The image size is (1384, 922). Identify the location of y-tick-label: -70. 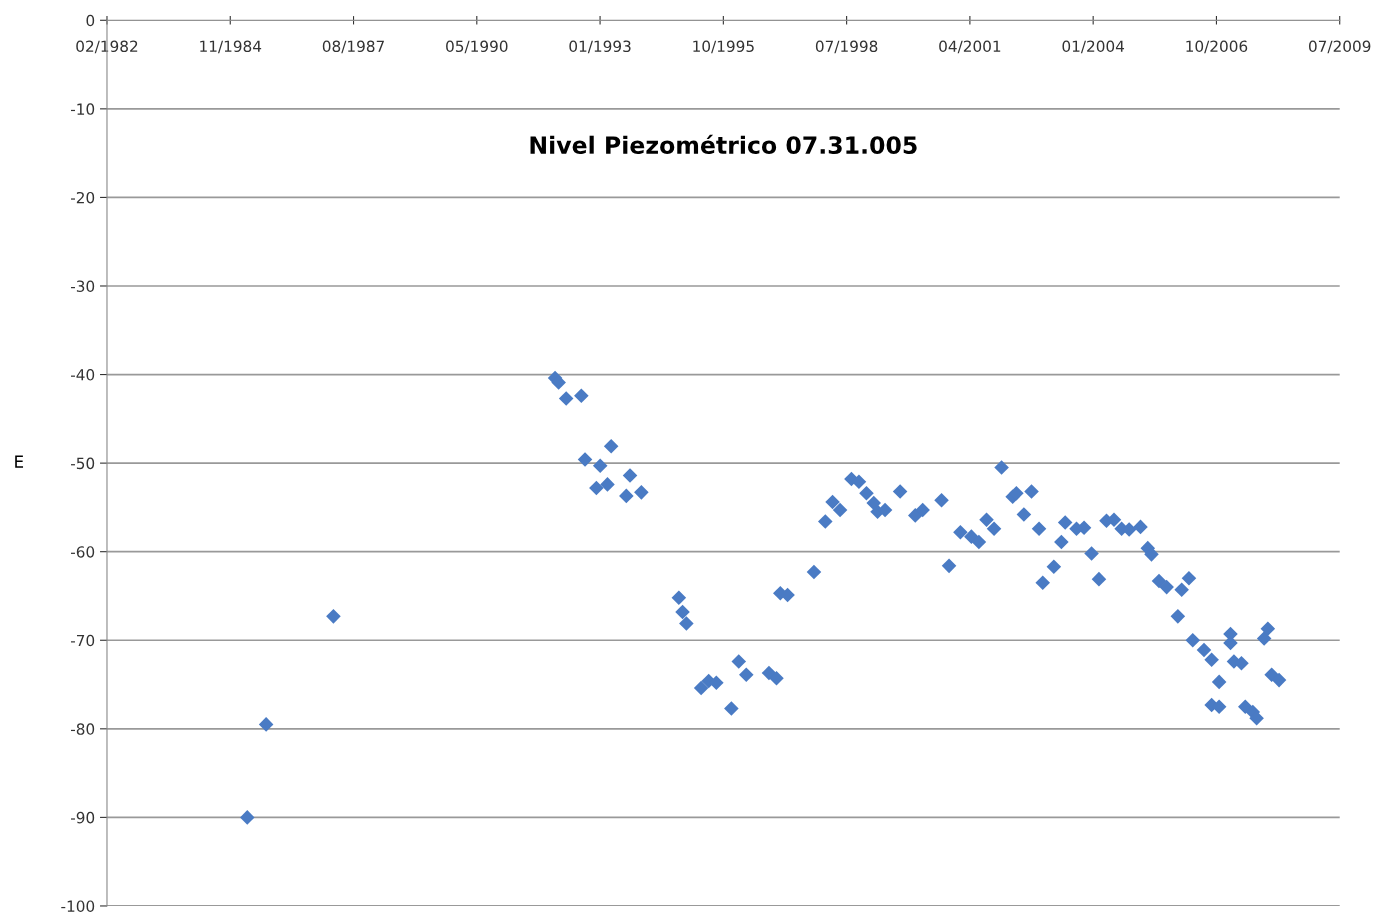
(82, 640).